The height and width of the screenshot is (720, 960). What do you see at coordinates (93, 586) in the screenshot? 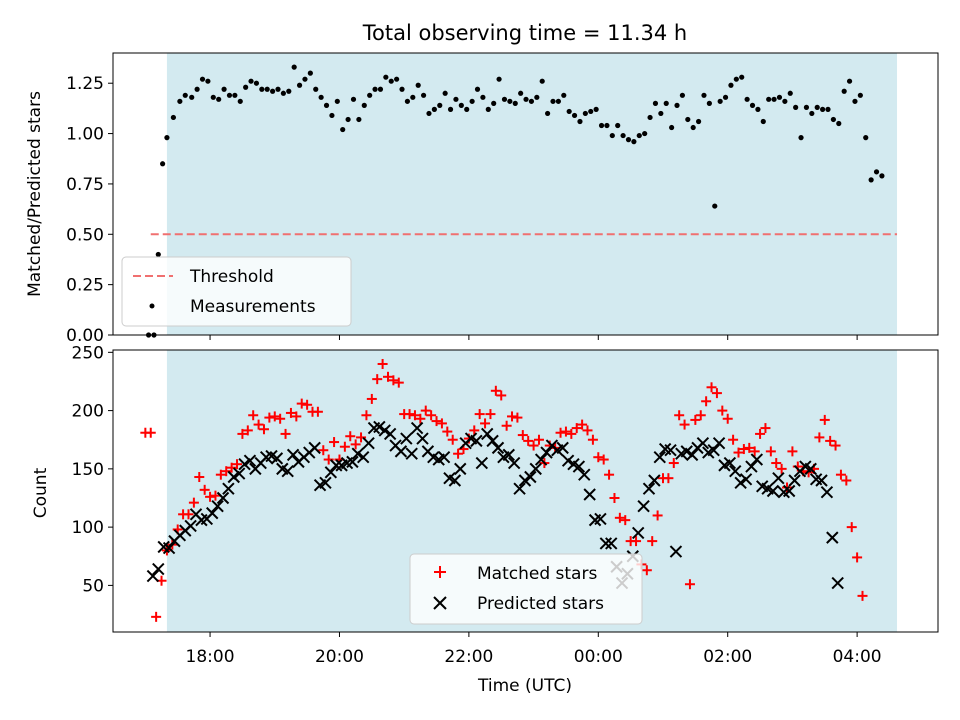
I see `count-y-tick-label: 50` at bounding box center [93, 586].